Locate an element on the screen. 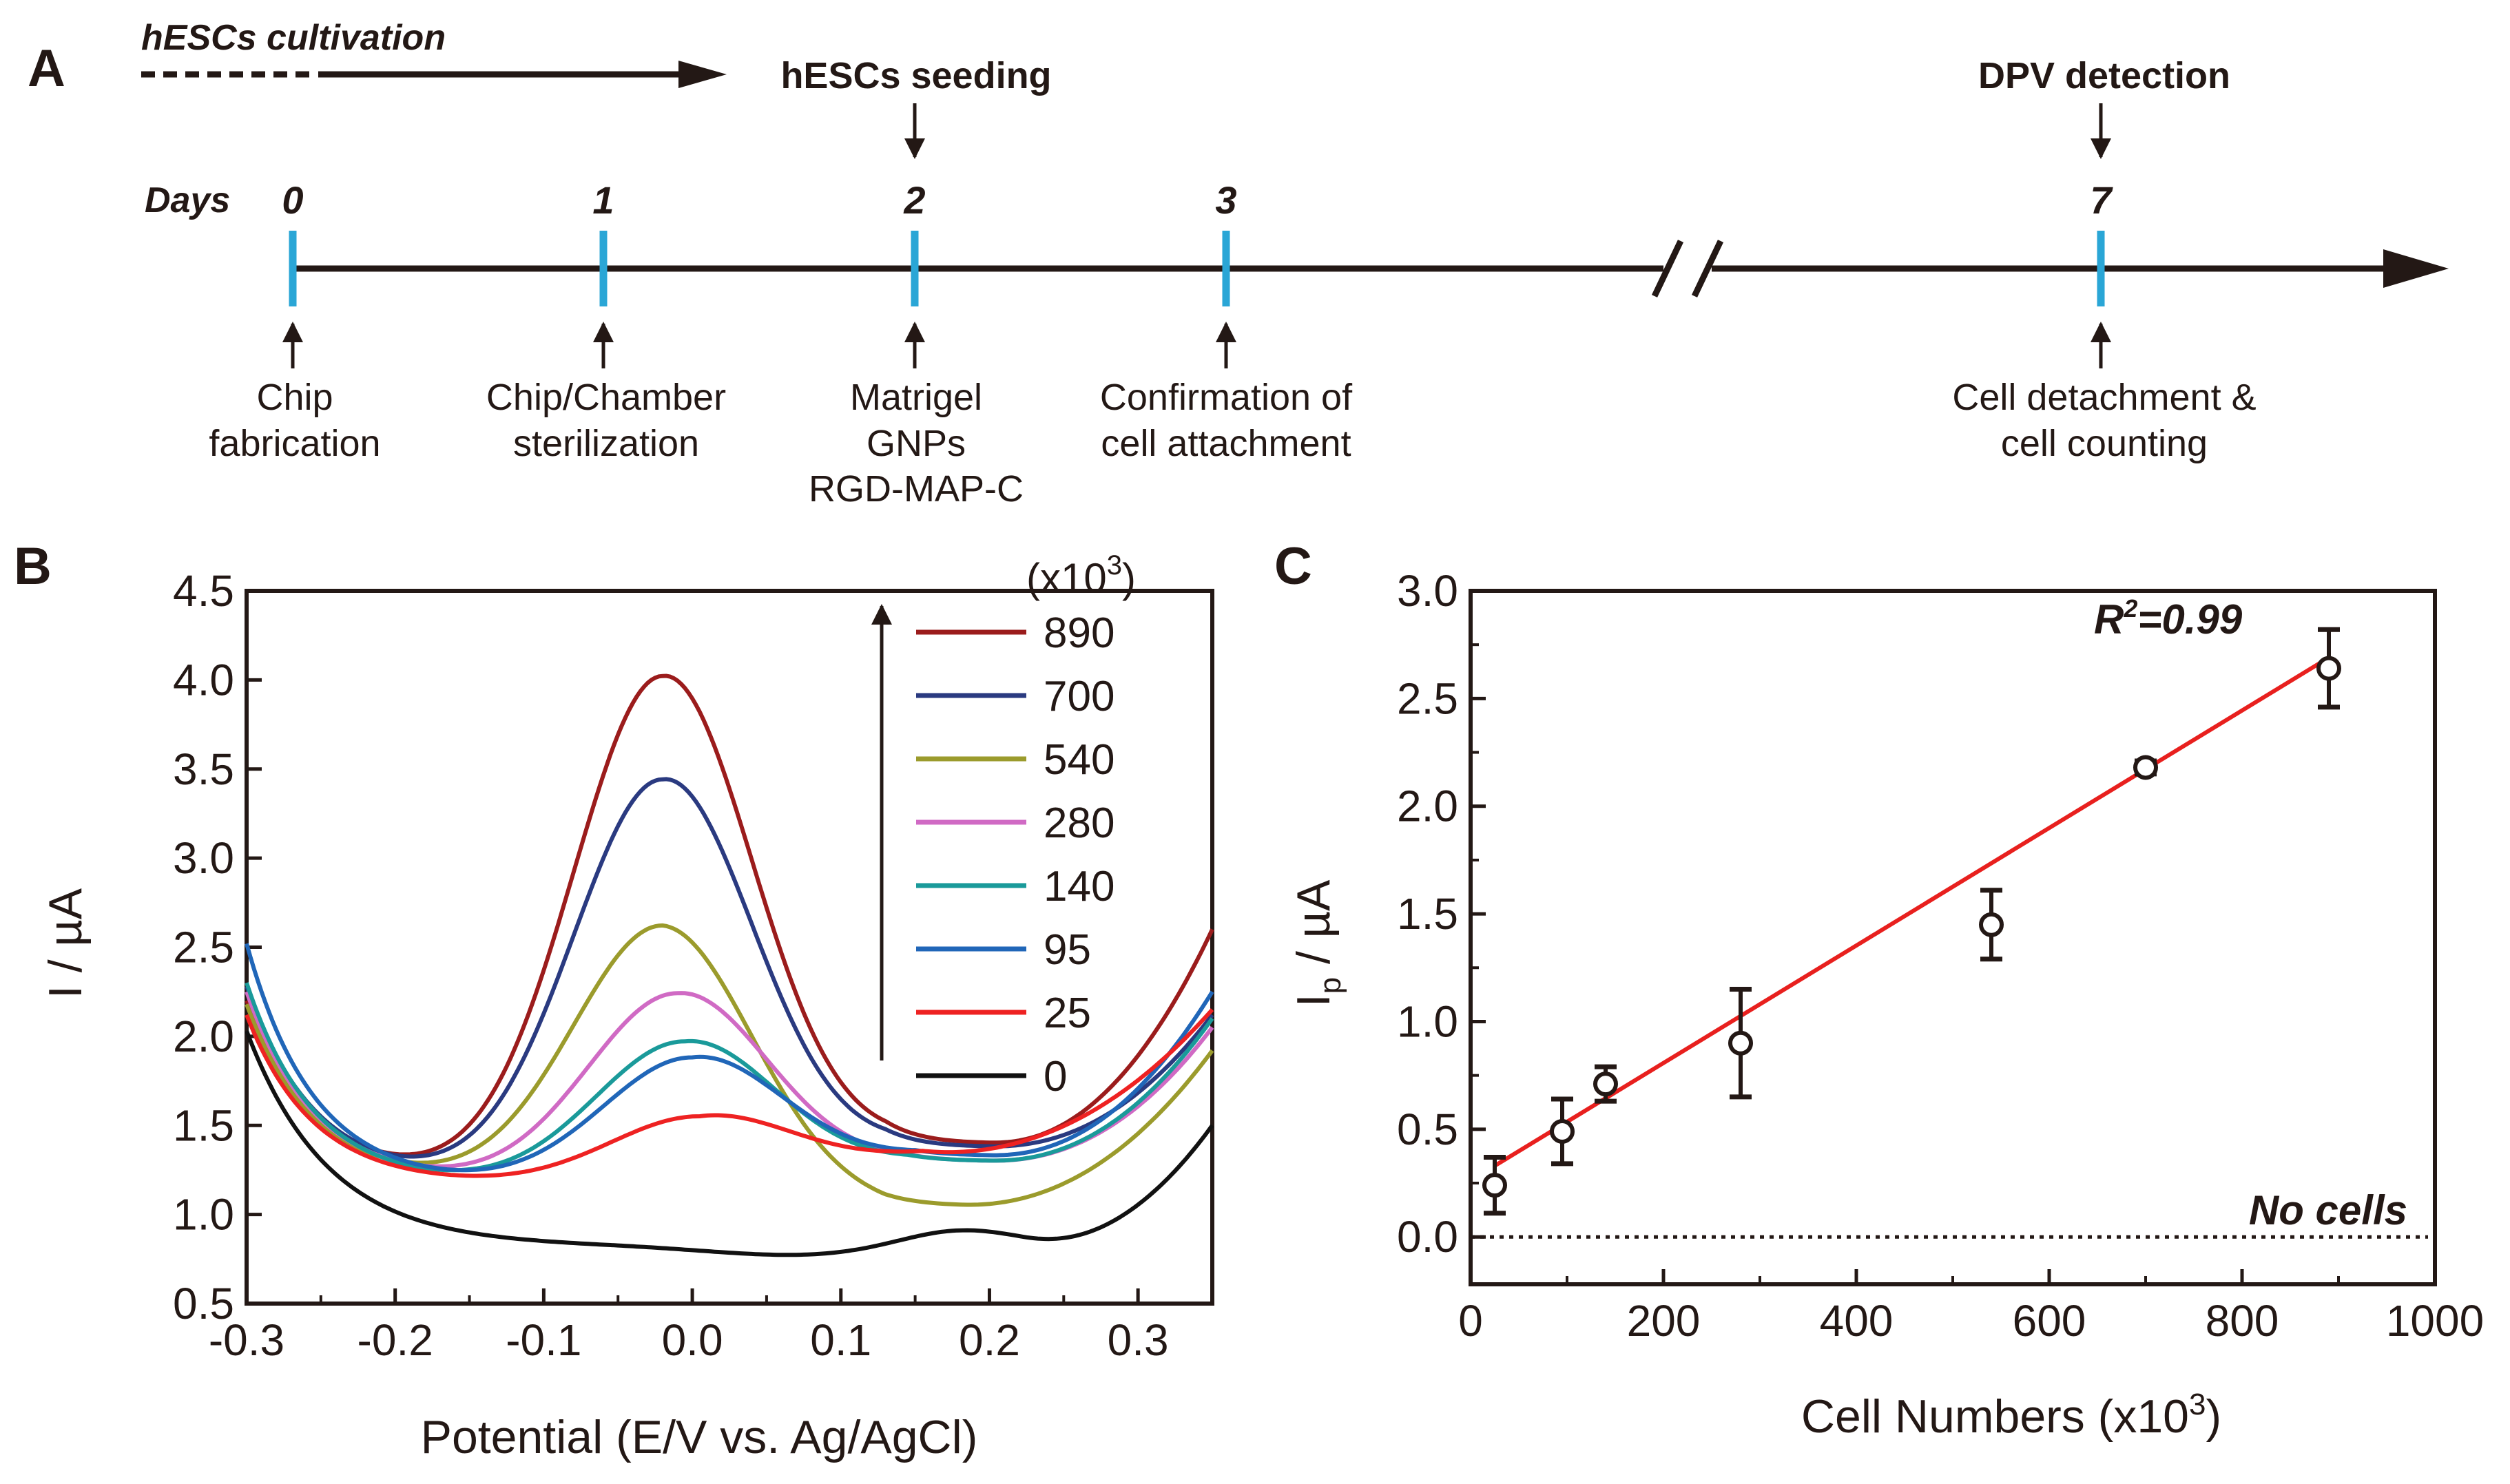 This screenshot has height=1484, width=2510. legend-label-0: 0 is located at coordinates (1056, 1077).